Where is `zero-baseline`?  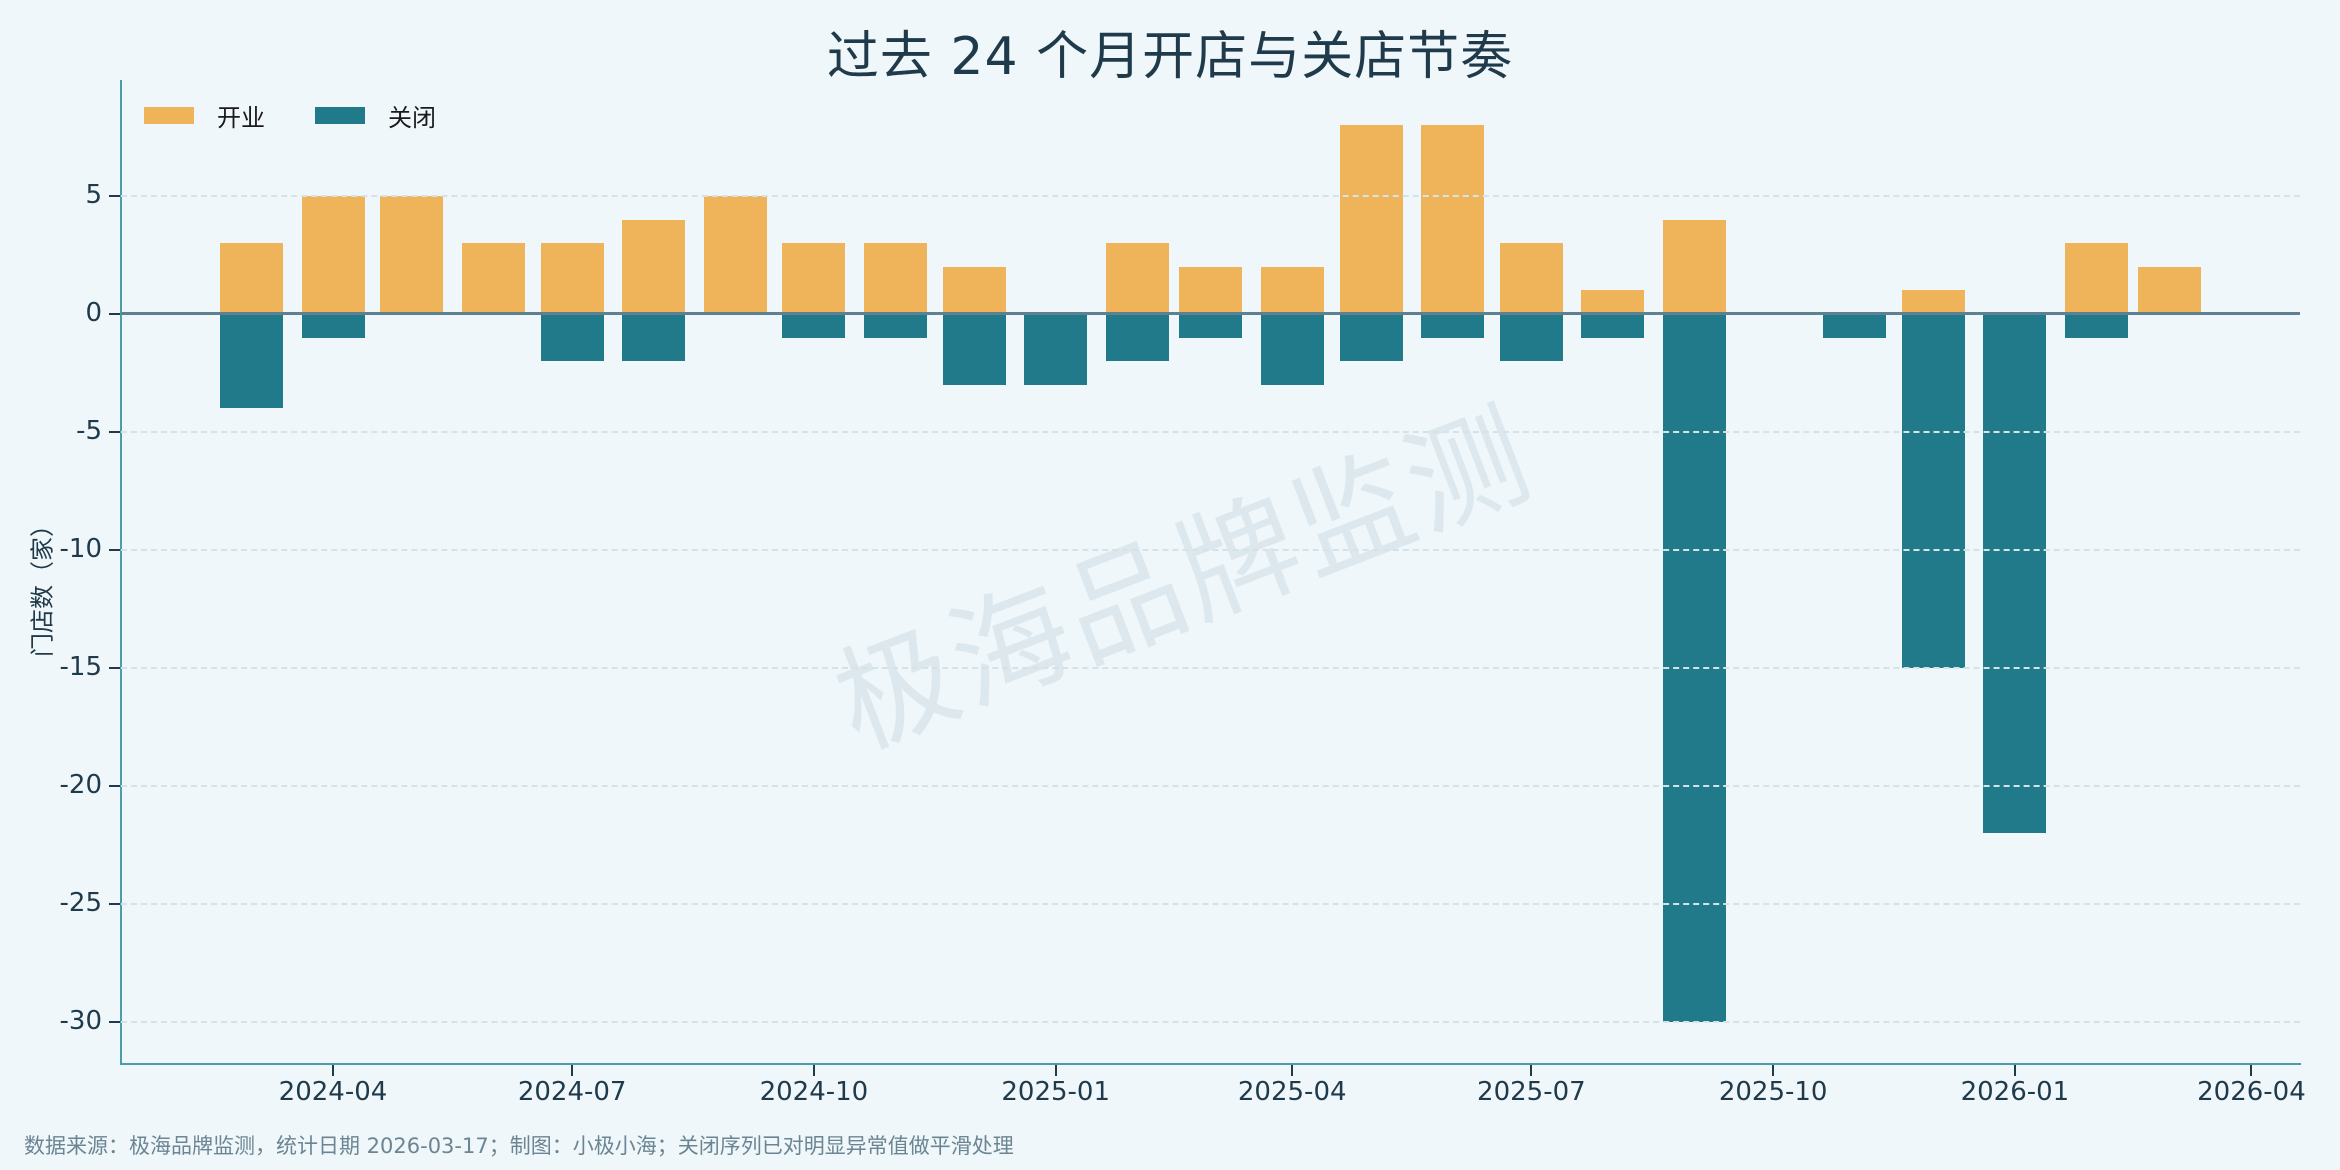 zero-baseline is located at coordinates (1210, 313).